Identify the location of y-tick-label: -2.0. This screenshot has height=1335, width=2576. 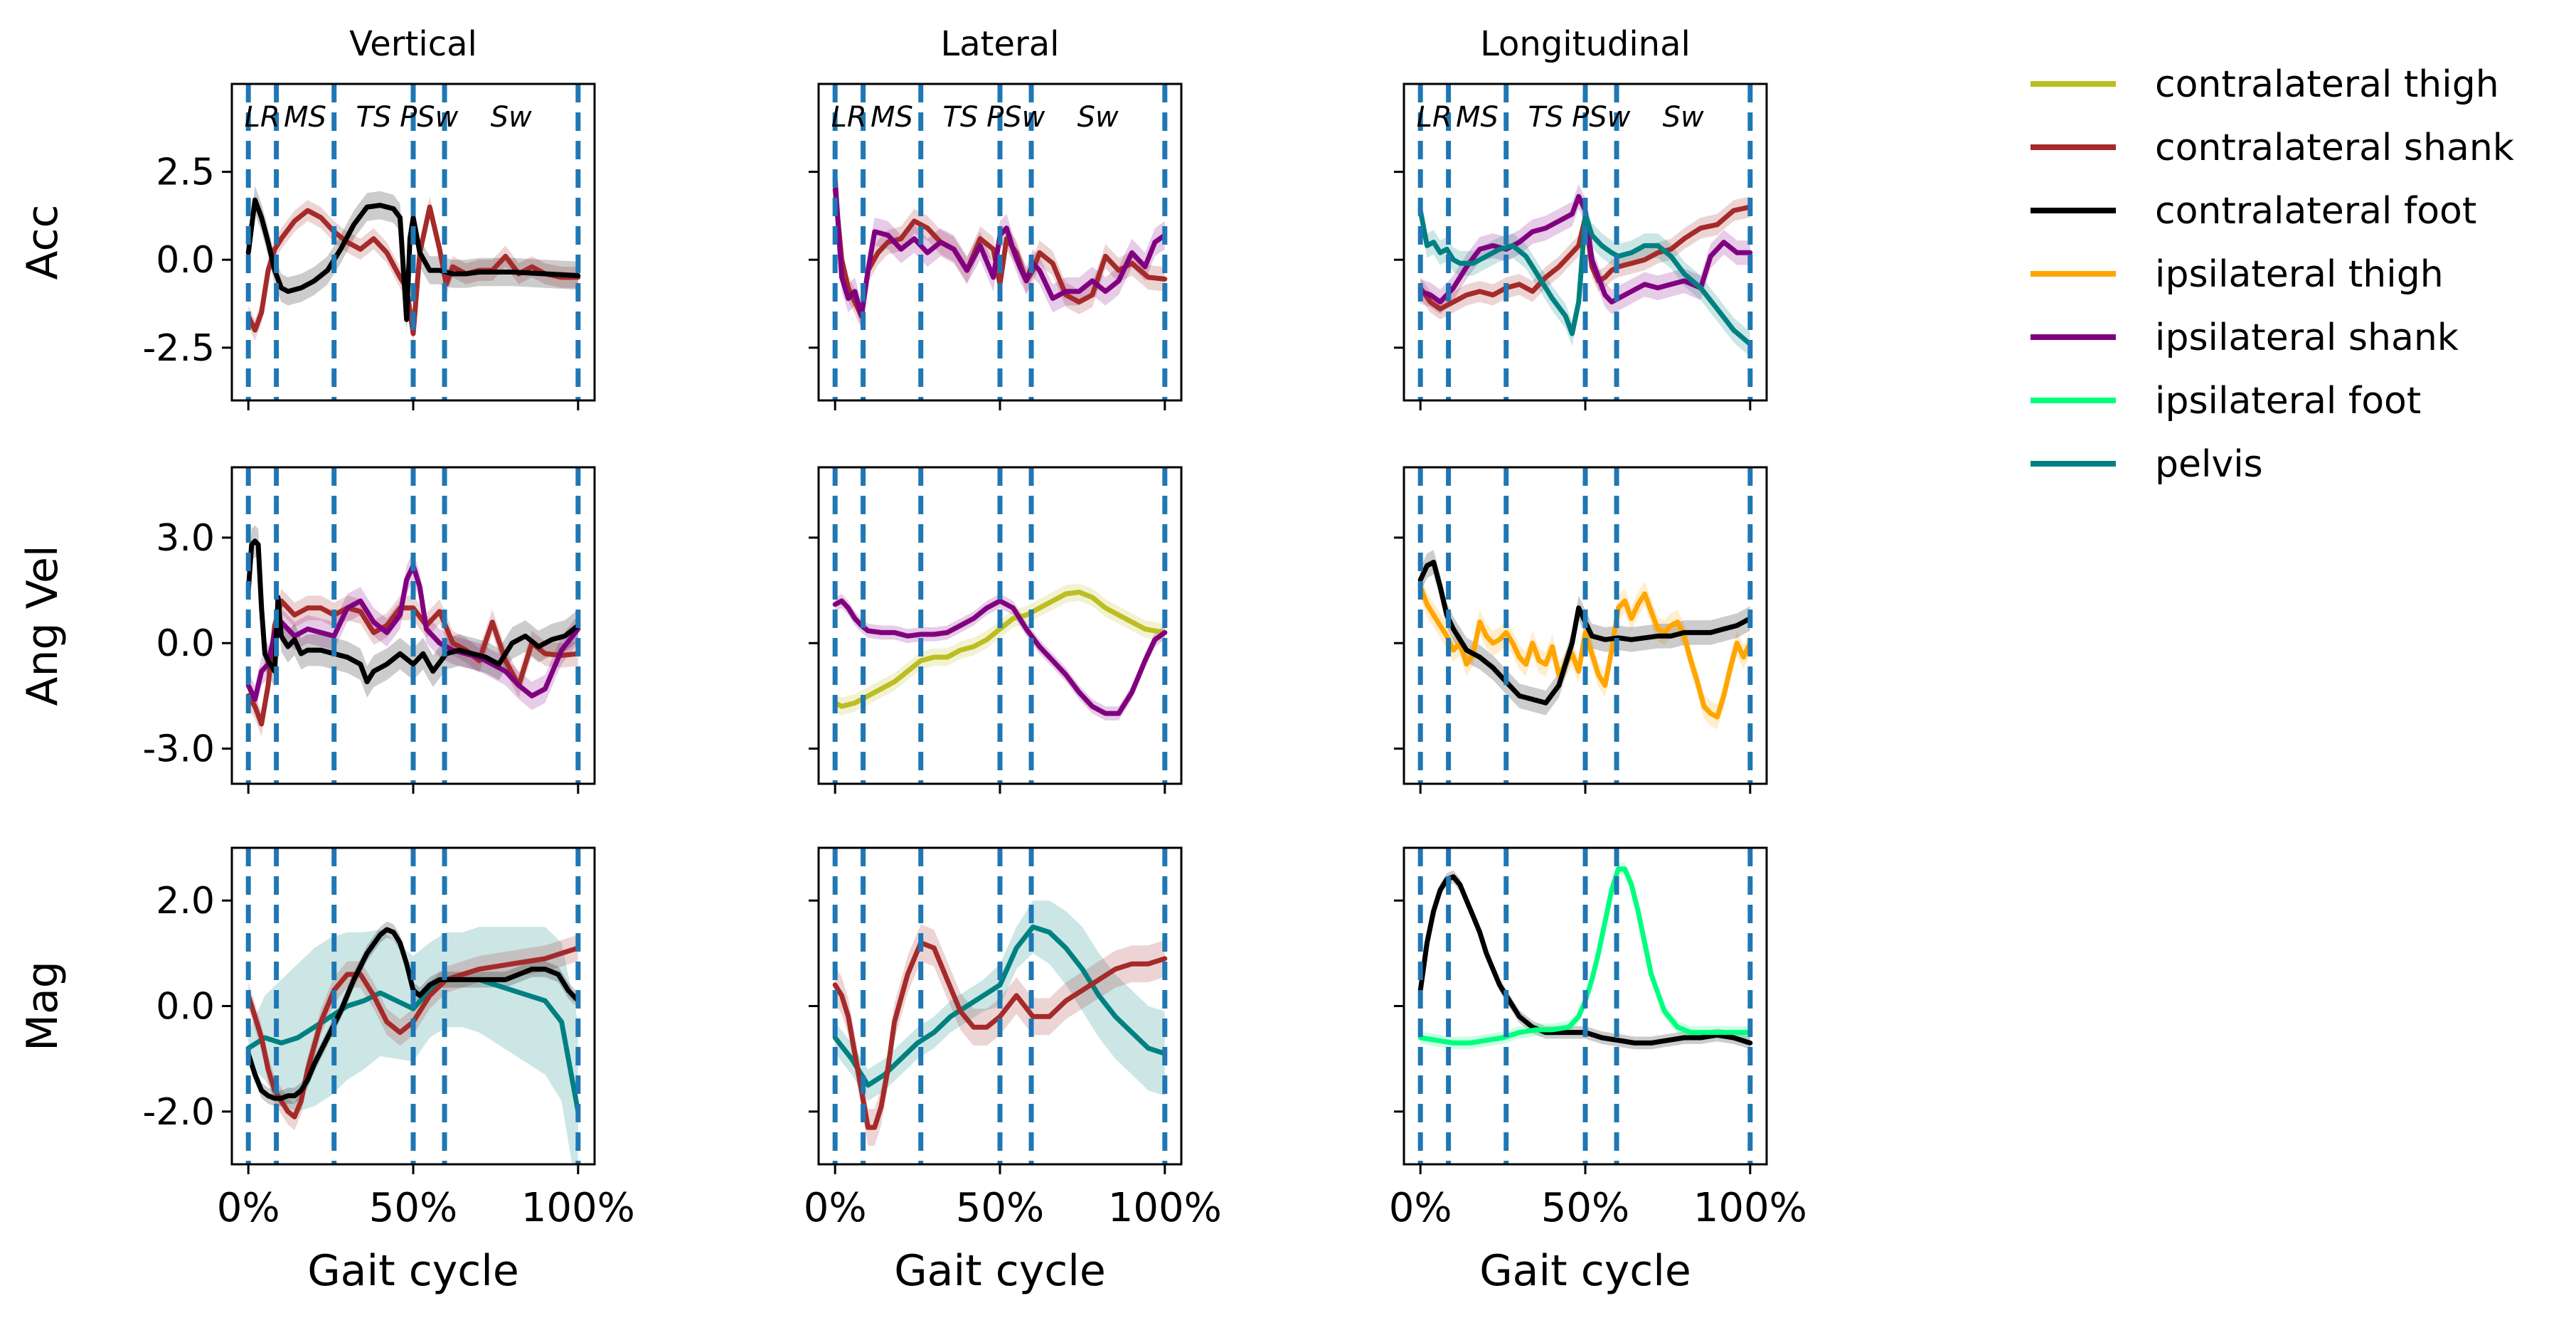
(179, 1113).